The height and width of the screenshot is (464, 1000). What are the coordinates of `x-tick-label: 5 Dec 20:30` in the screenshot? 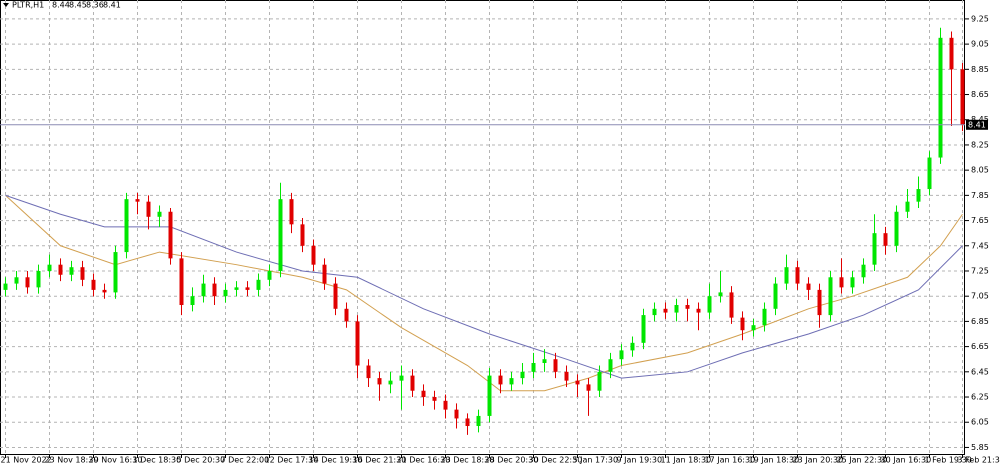 It's located at (201, 460).